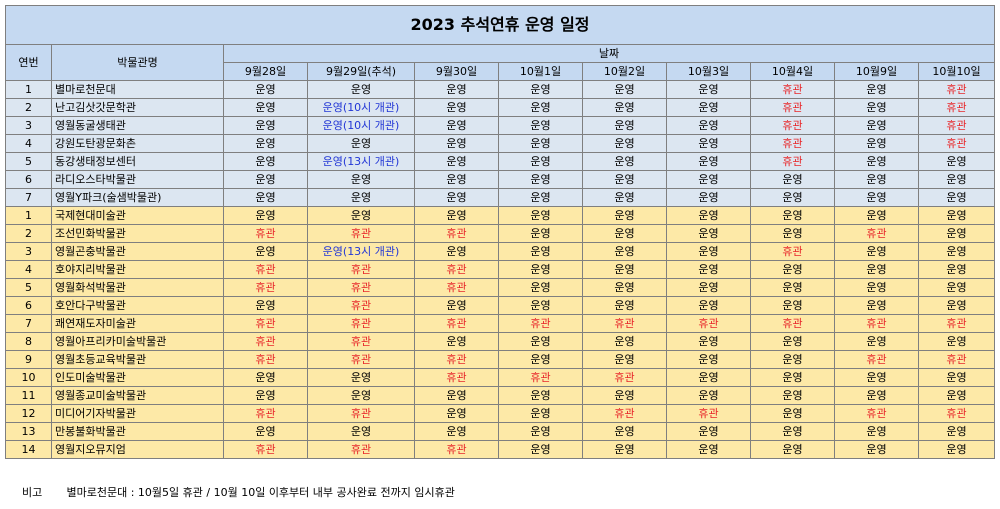 This screenshot has height=509, width=1000. What do you see at coordinates (137, 89) in the screenshot?
I see `museum-name: 별마로천문대` at bounding box center [137, 89].